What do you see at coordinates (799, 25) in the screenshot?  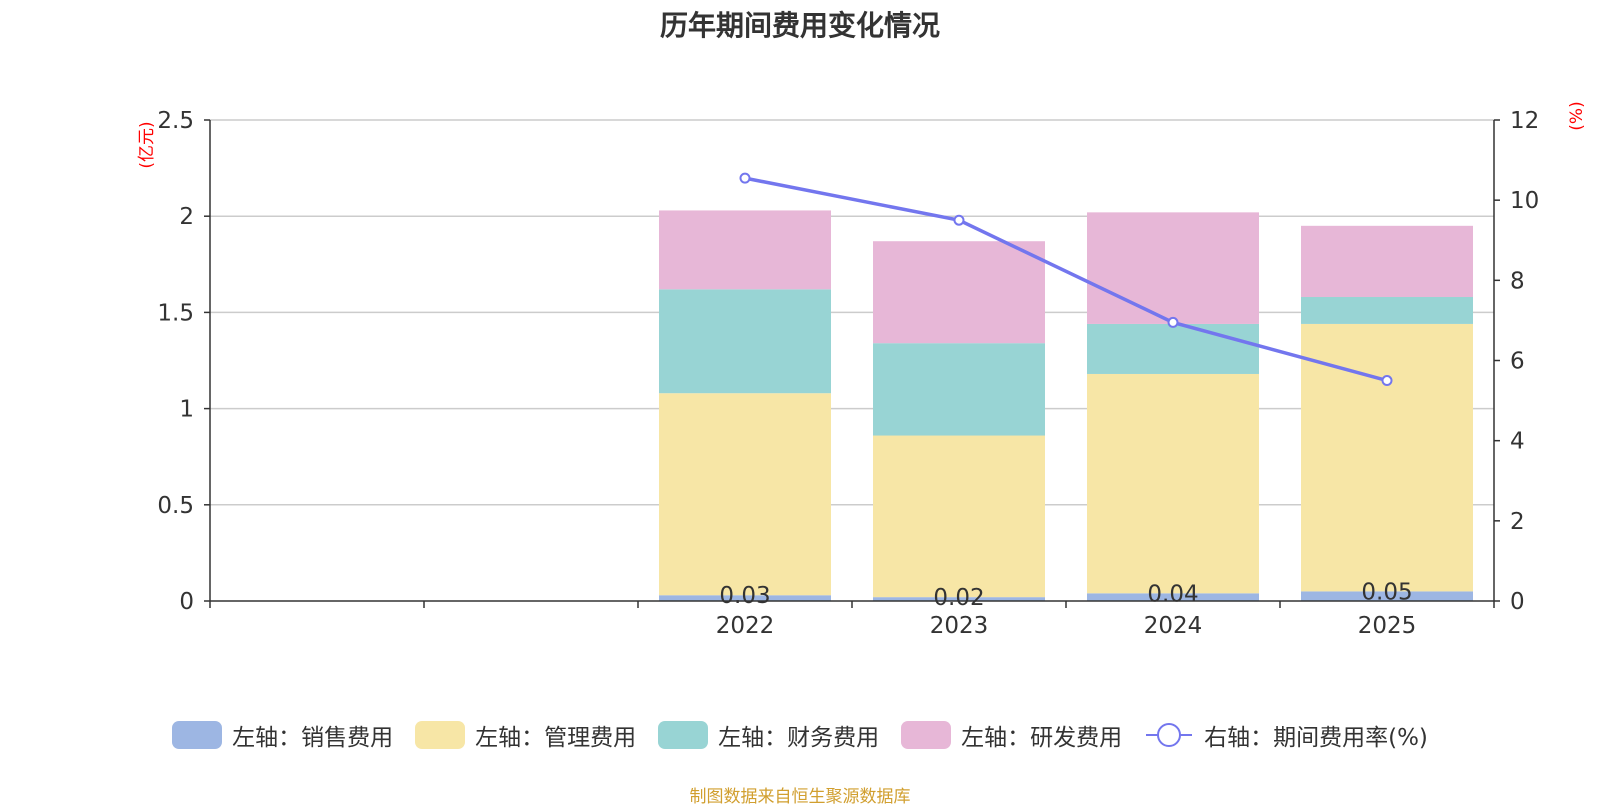 I see `chart-title: 历年期间费用变化情况` at bounding box center [799, 25].